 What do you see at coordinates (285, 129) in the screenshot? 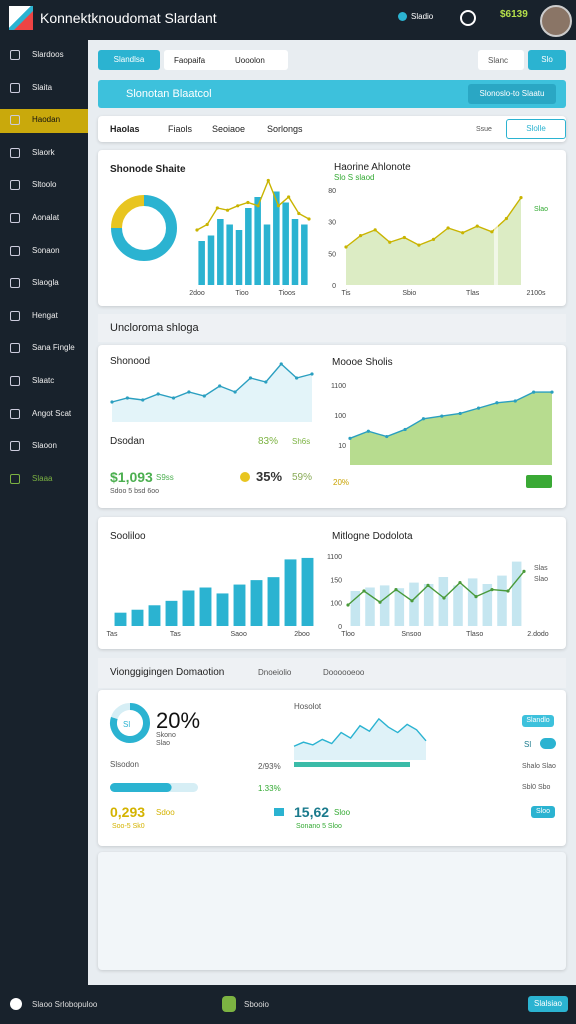
I see `tab: Sorlongs` at bounding box center [285, 129].